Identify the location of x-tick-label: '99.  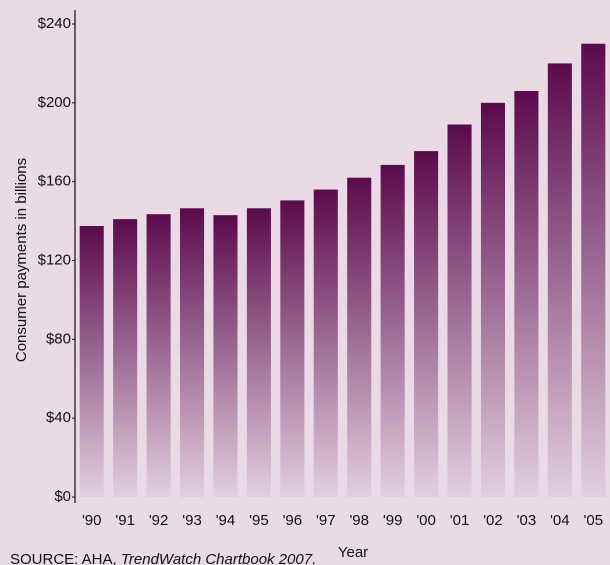
(393, 520).